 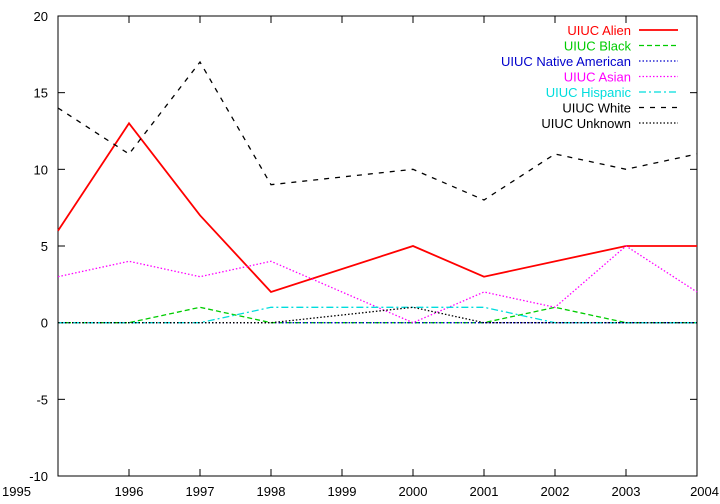 I want to click on legend-label: UIUC Alien, so click(x=599, y=30).